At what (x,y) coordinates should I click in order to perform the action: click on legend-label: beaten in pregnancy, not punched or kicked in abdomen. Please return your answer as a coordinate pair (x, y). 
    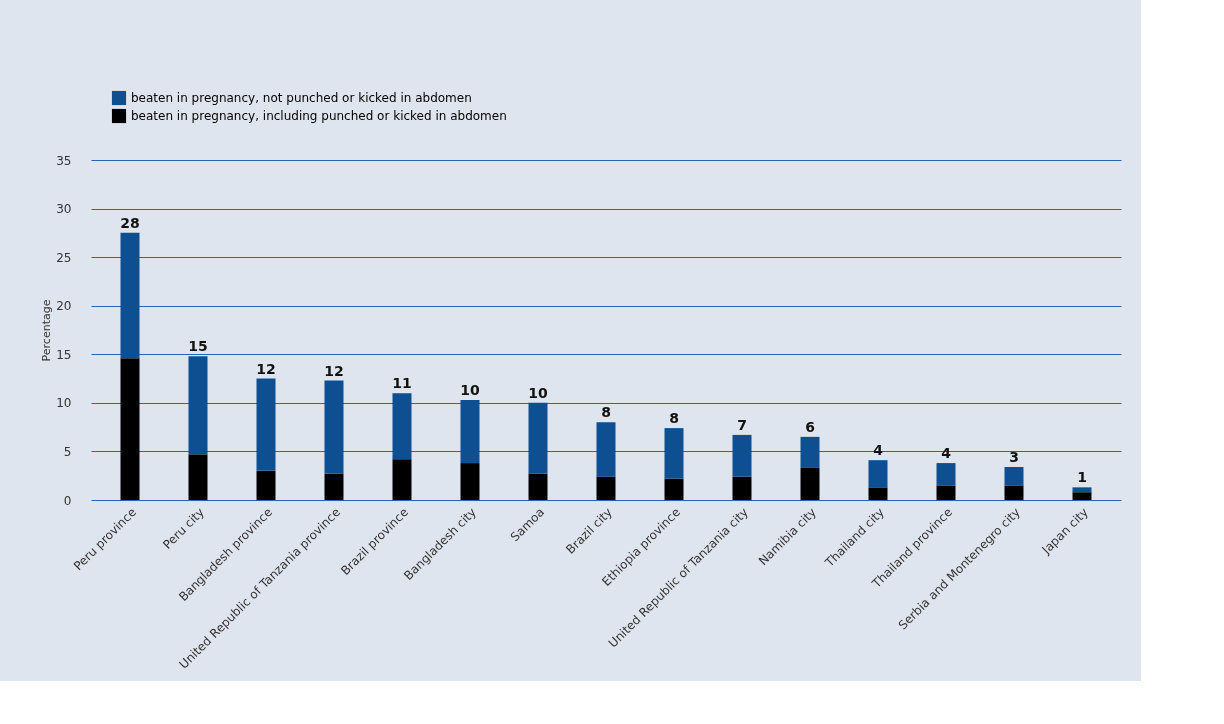
    Looking at the image, I should click on (301, 98).